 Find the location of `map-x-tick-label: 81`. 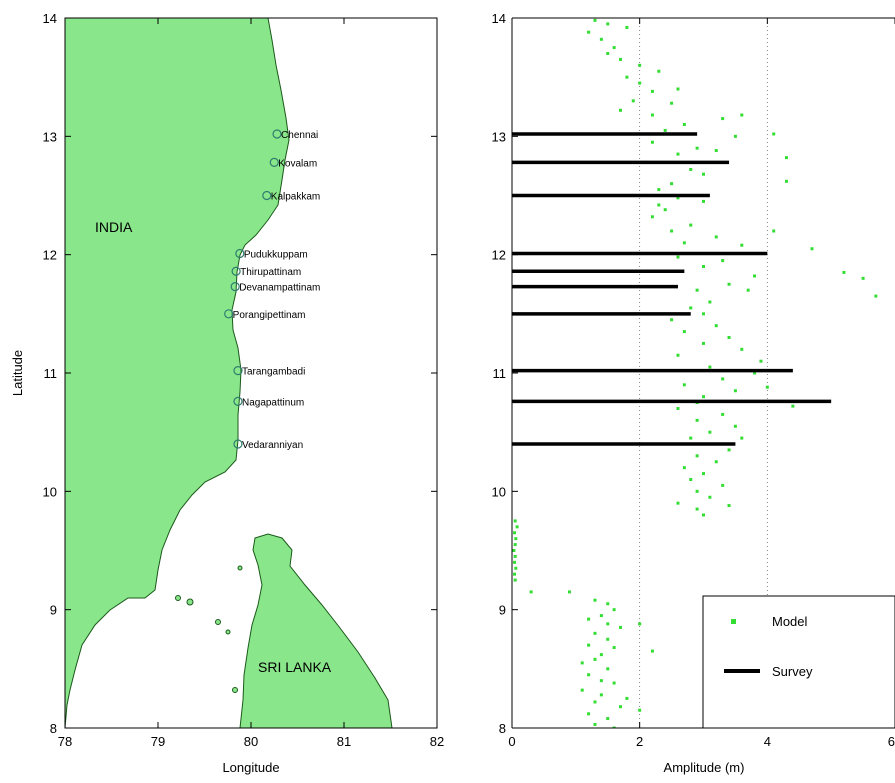

map-x-tick-label: 81 is located at coordinates (344, 741).